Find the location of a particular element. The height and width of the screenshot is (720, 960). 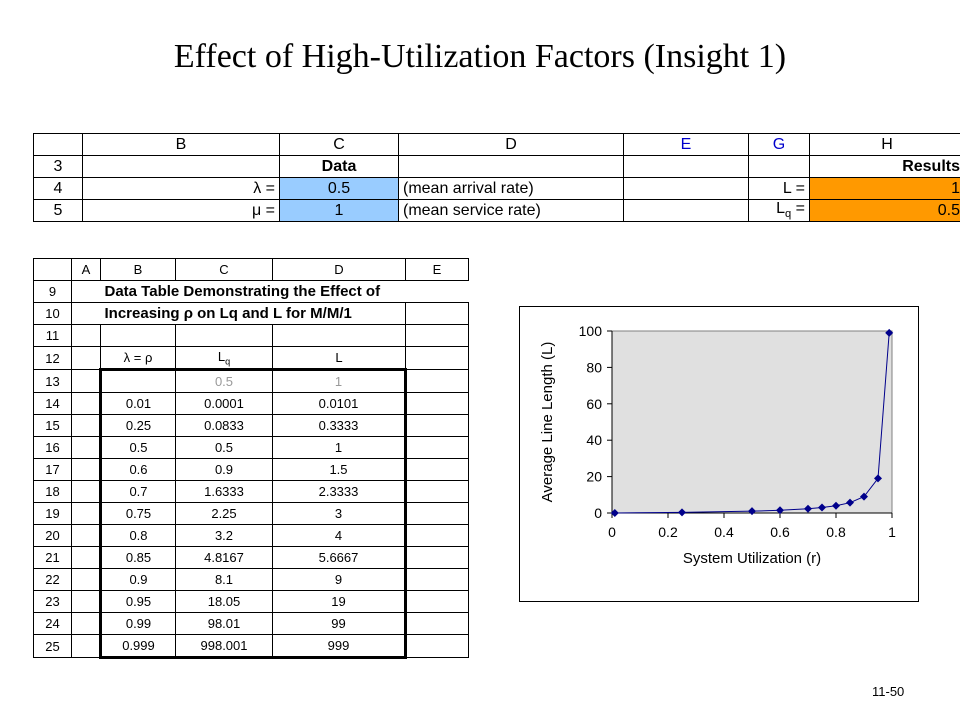

row-number: 14 is located at coordinates (52, 403).